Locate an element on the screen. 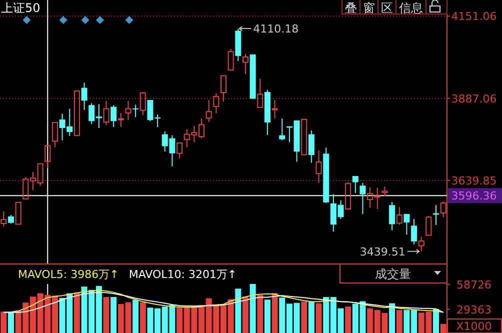 The image size is (502, 333). ref-line-label: 3596.36 is located at coordinates (474, 196).